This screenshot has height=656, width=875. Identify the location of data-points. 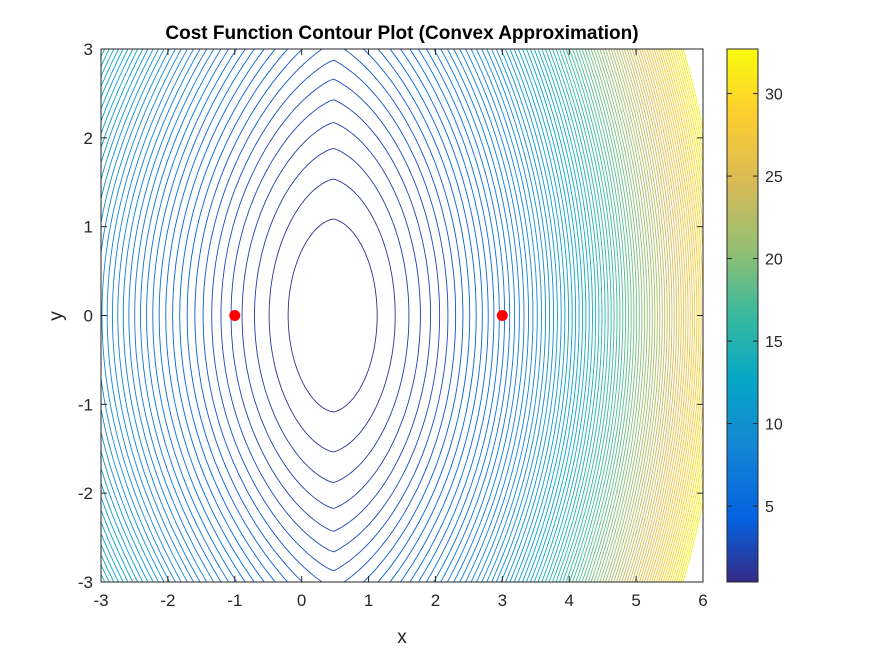
(368, 315).